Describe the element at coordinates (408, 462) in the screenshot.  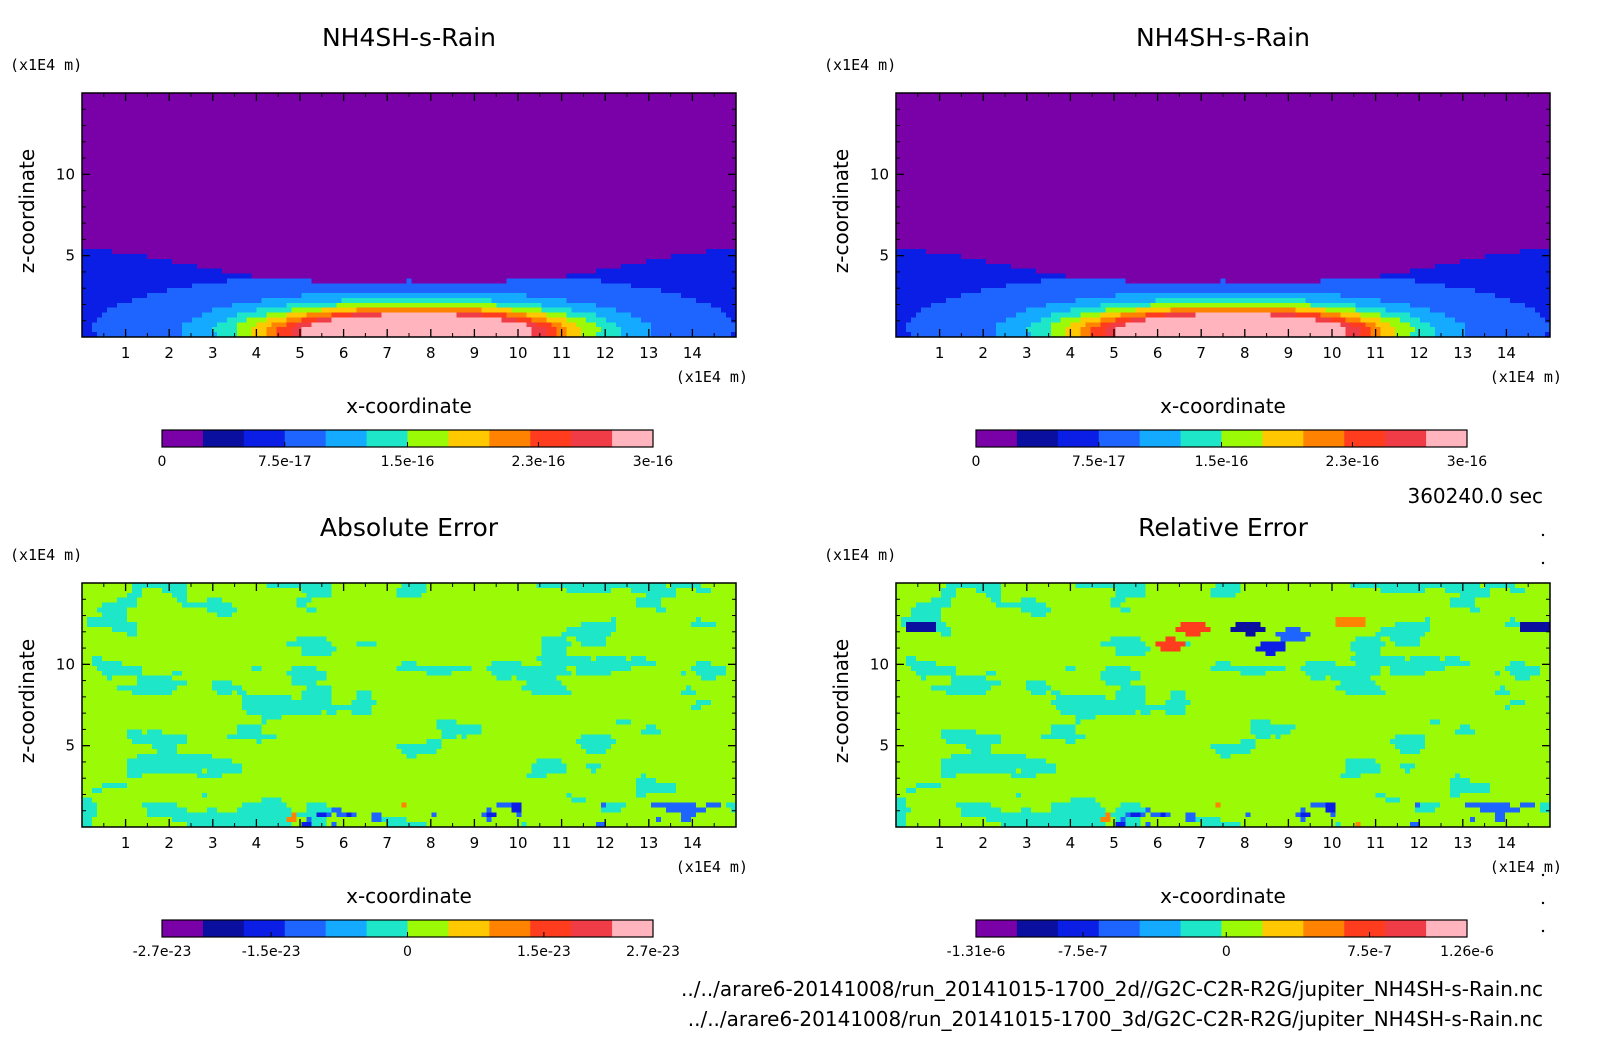
I see `colorbar-label: 1.5e-16` at that location.